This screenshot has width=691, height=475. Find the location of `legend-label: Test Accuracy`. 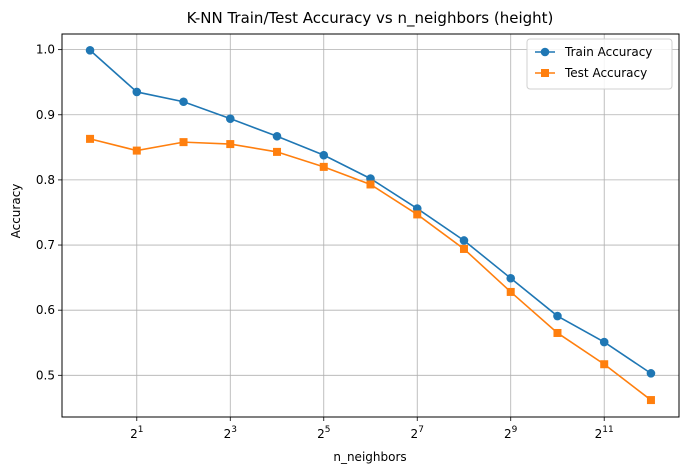

legend-label: Test Accuracy is located at coordinates (605, 73).